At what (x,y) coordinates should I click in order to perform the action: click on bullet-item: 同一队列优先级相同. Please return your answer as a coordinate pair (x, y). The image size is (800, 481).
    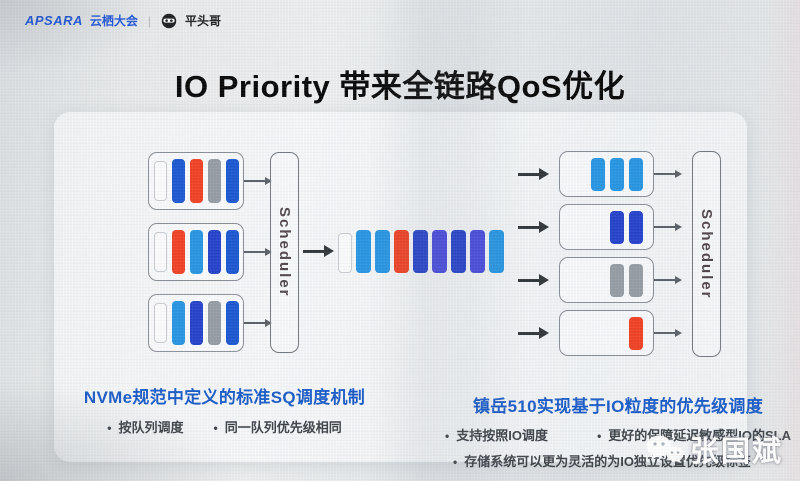
    Looking at the image, I should click on (278, 426).